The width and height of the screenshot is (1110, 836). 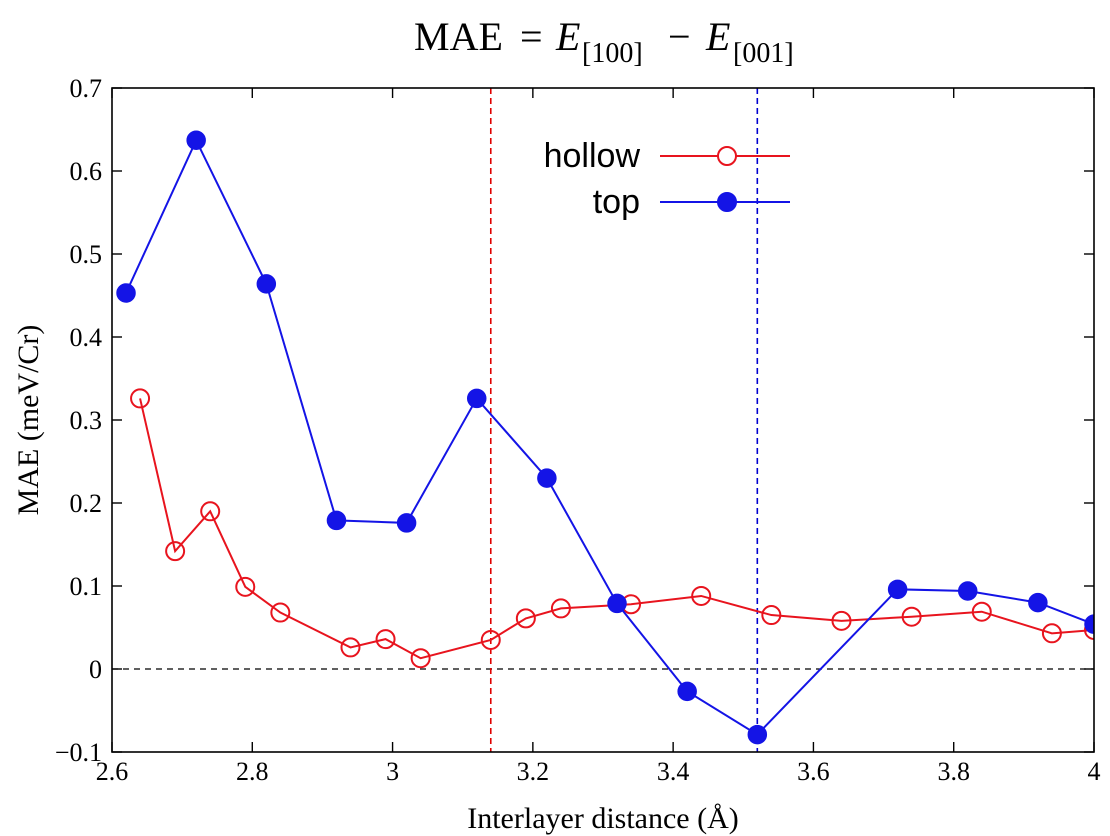 What do you see at coordinates (533, 771) in the screenshot?
I see `x-tick-label-3: 3.2` at bounding box center [533, 771].